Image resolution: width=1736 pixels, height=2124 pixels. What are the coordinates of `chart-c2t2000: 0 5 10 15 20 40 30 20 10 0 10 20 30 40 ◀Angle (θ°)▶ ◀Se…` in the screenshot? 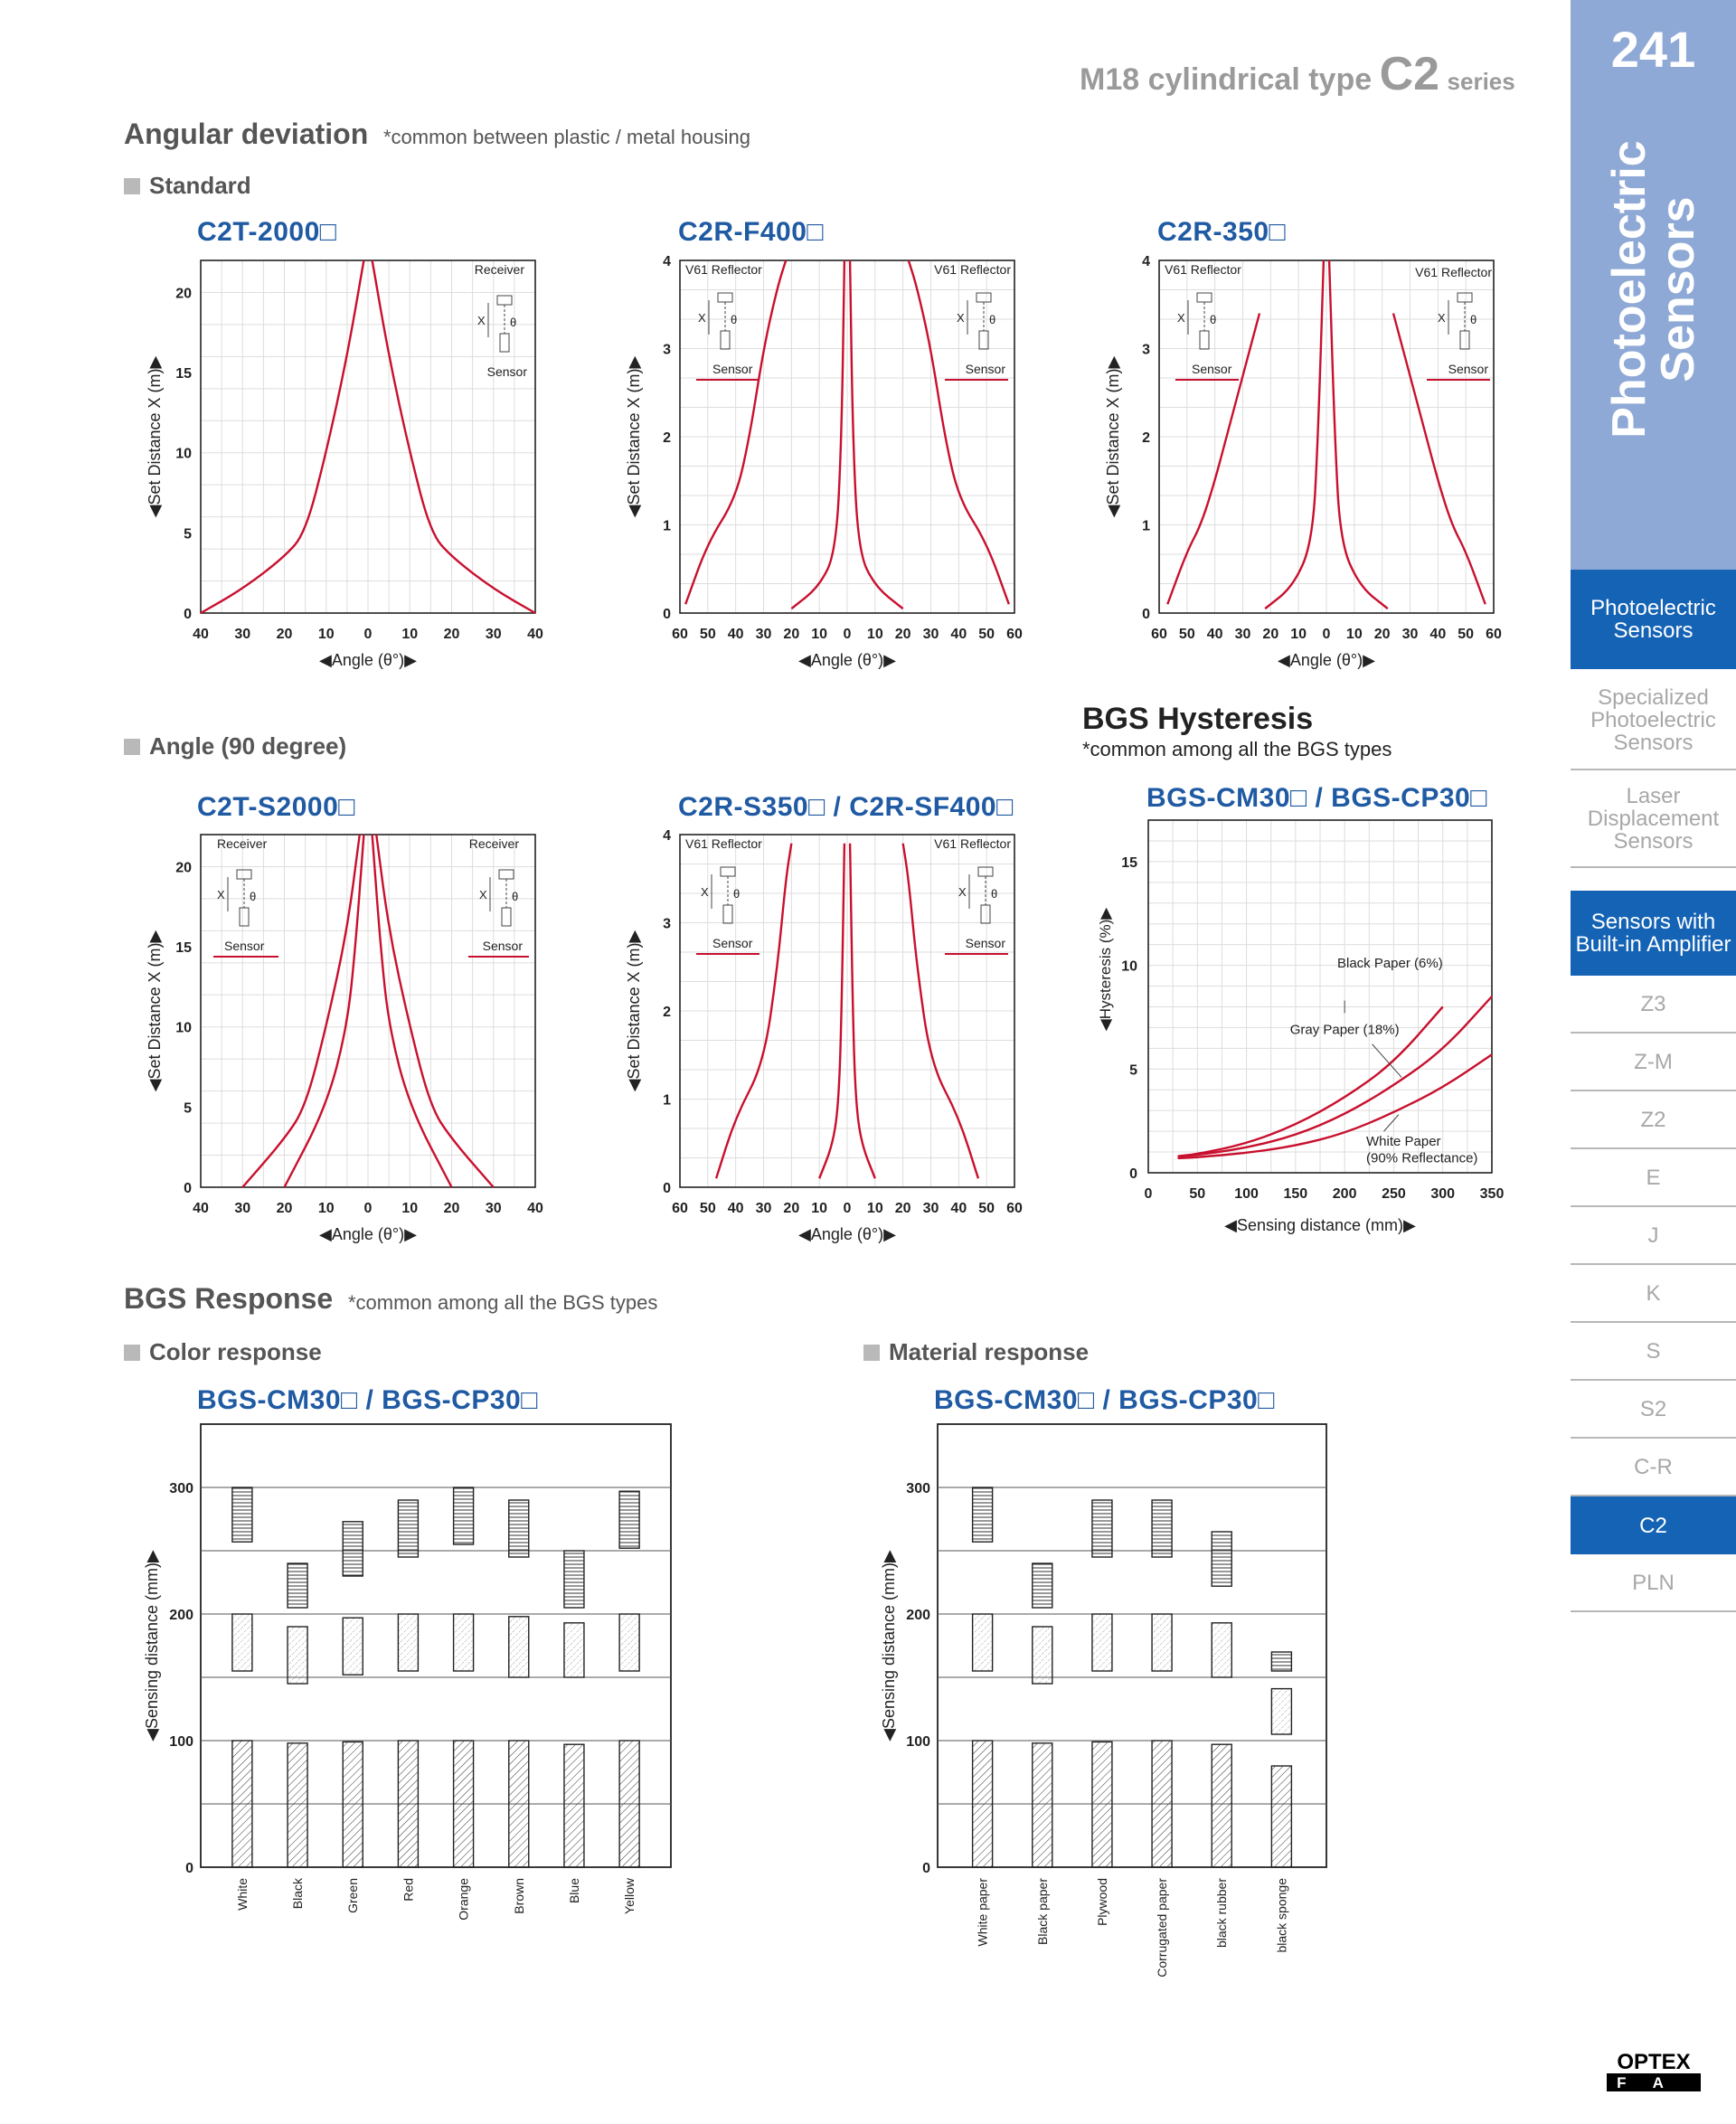 It's located at (344, 464).